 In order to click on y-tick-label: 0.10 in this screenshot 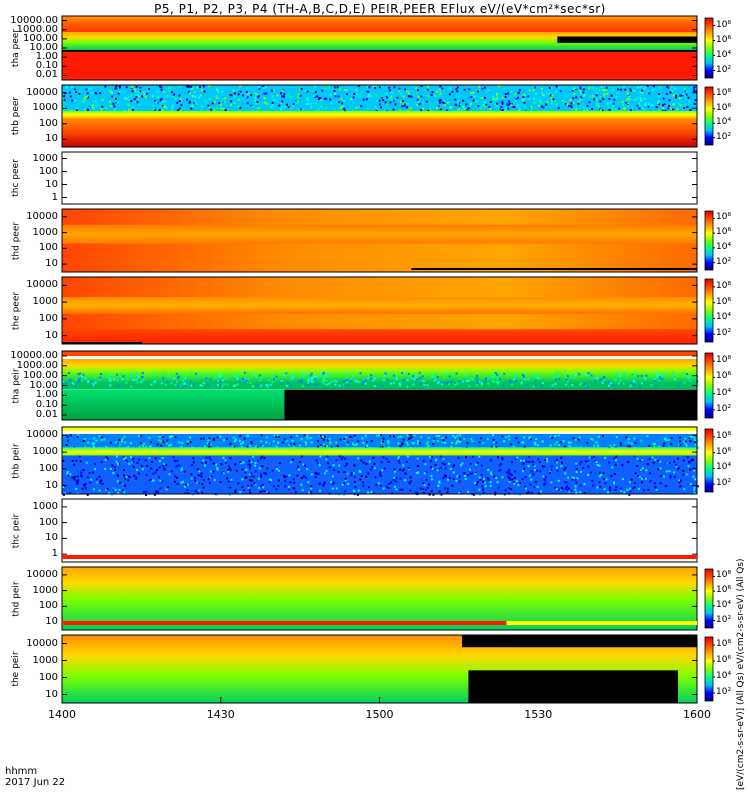, I will do `click(46, 405)`.